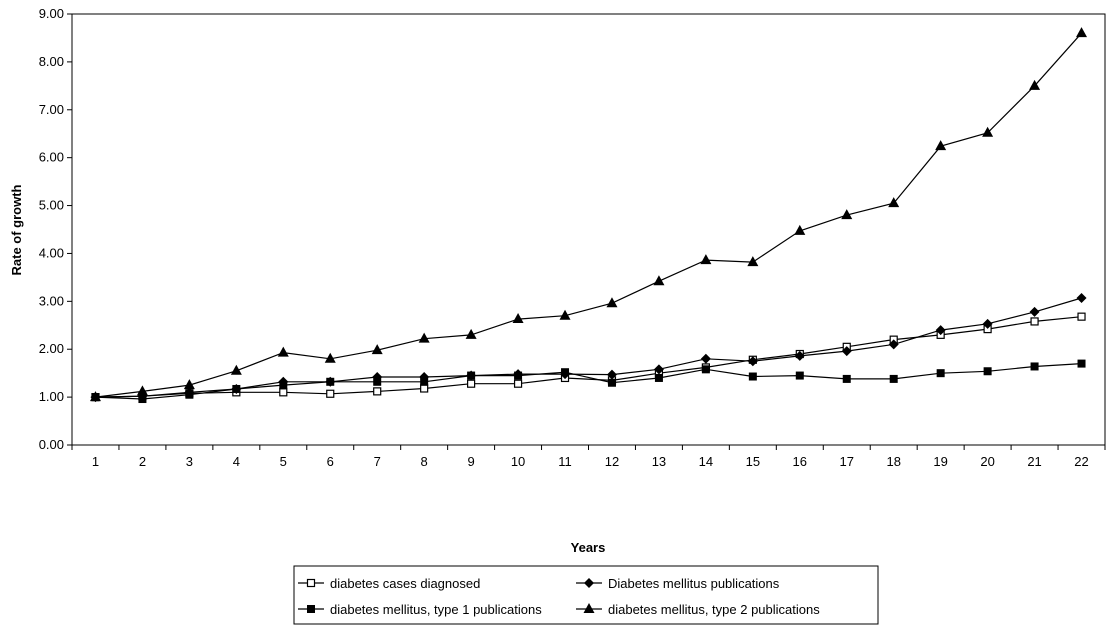  Describe the element at coordinates (470, 461) in the screenshot. I see `x-tick-label: 9` at that location.